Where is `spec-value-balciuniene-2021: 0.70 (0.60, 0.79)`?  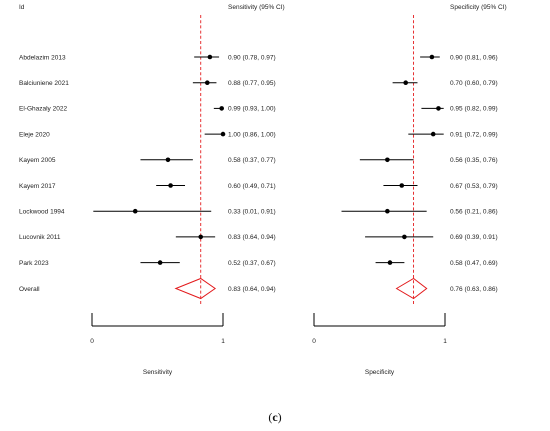
spec-value-balciuniene-2021: 0.70 (0.60, 0.79) is located at coordinates (474, 83).